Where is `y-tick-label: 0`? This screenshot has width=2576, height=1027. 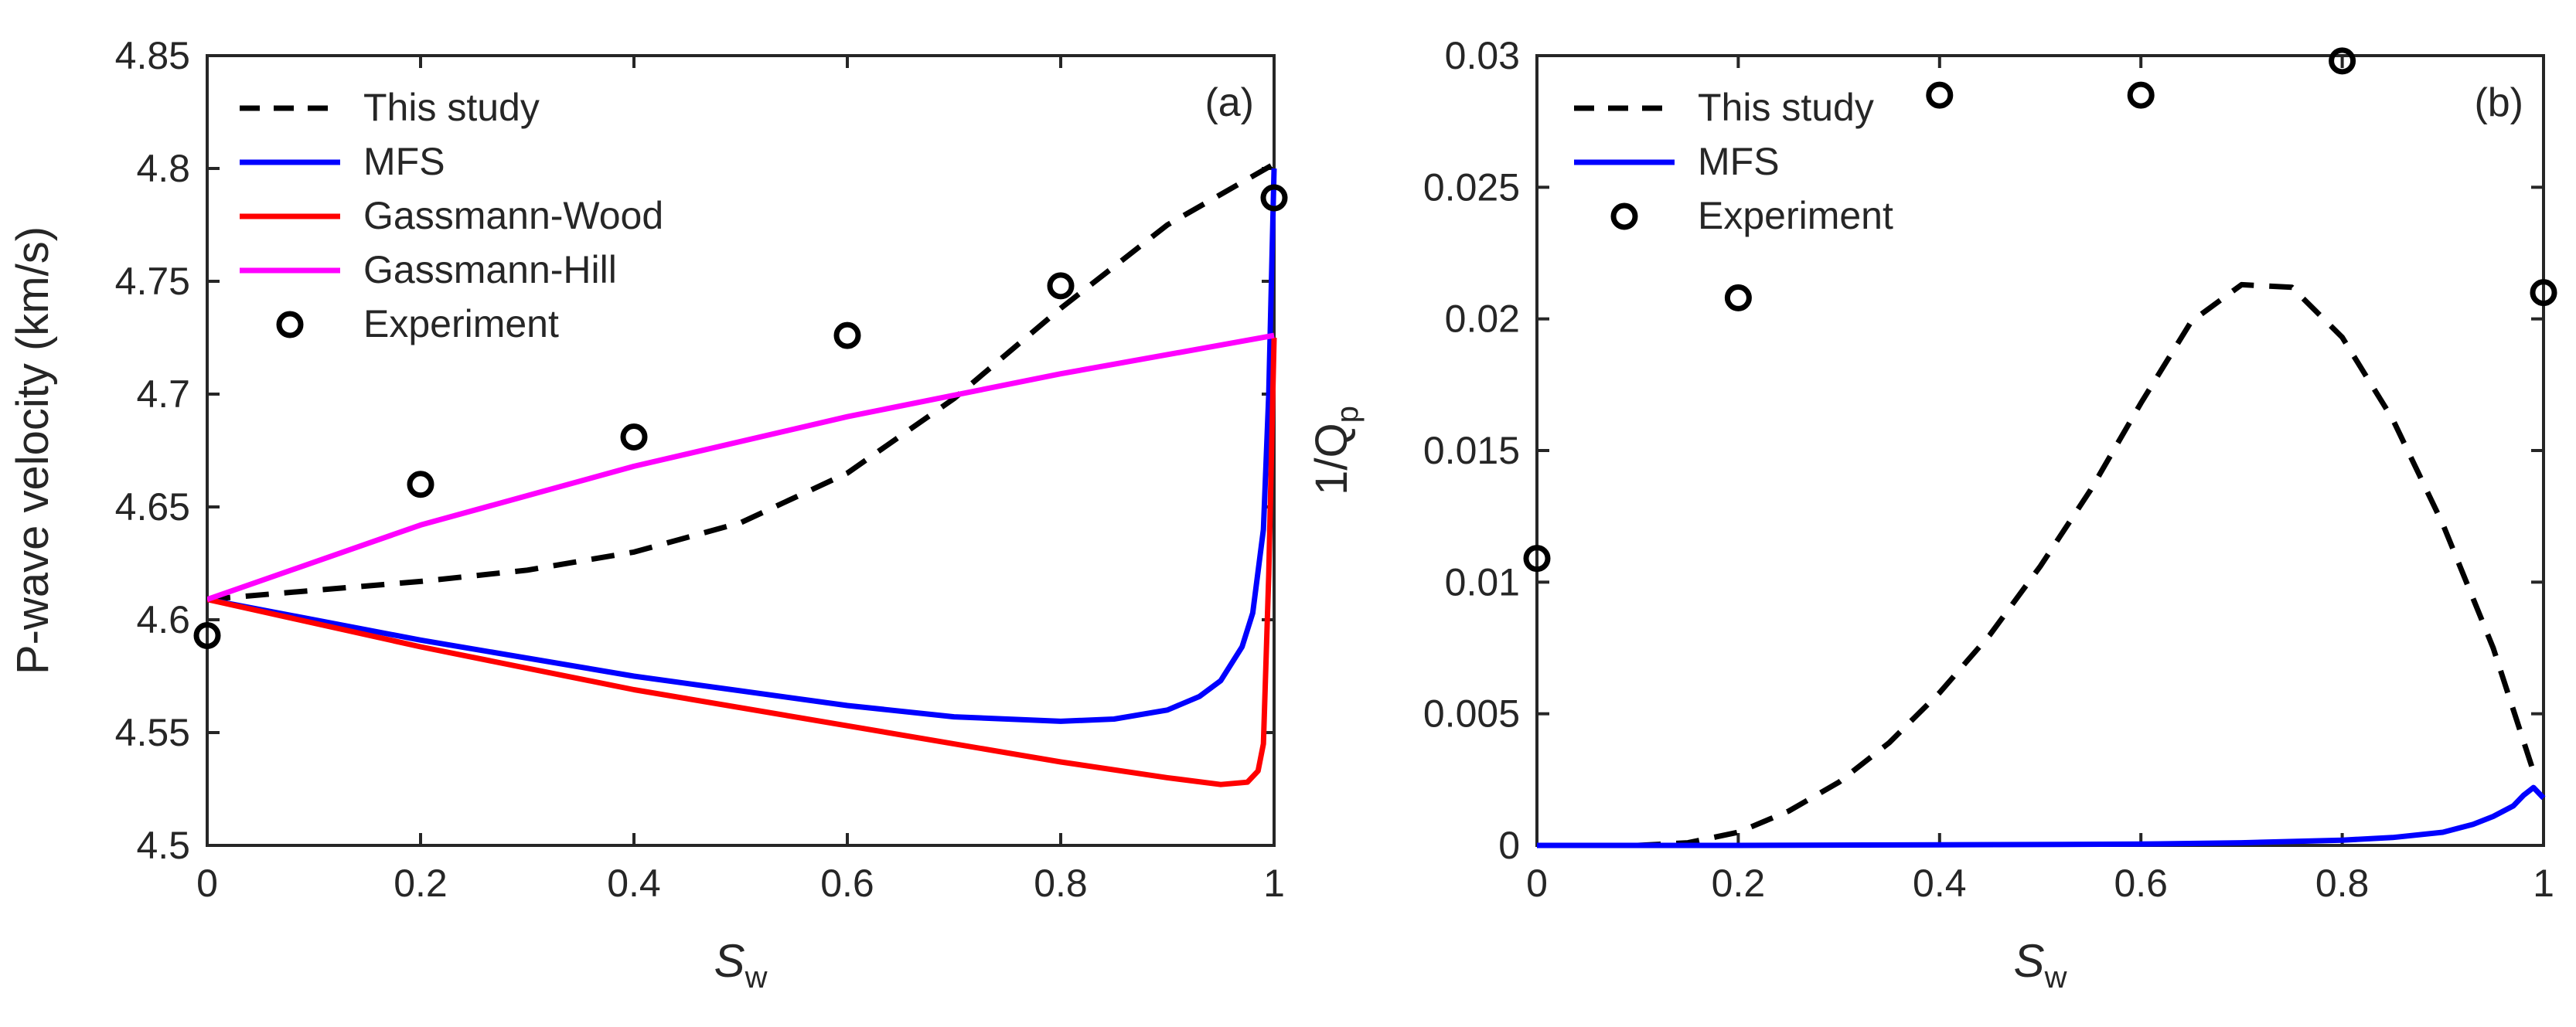 y-tick-label: 0 is located at coordinates (1509, 845).